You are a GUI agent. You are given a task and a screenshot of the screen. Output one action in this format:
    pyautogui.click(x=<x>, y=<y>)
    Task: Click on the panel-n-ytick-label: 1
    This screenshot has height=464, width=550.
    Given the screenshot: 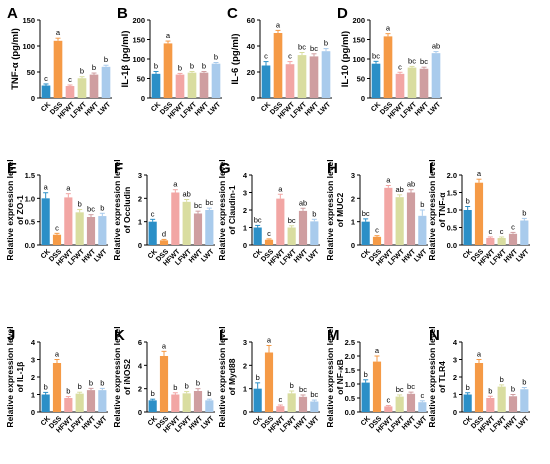 What is the action you would take?
    pyautogui.click(x=455, y=395)
    